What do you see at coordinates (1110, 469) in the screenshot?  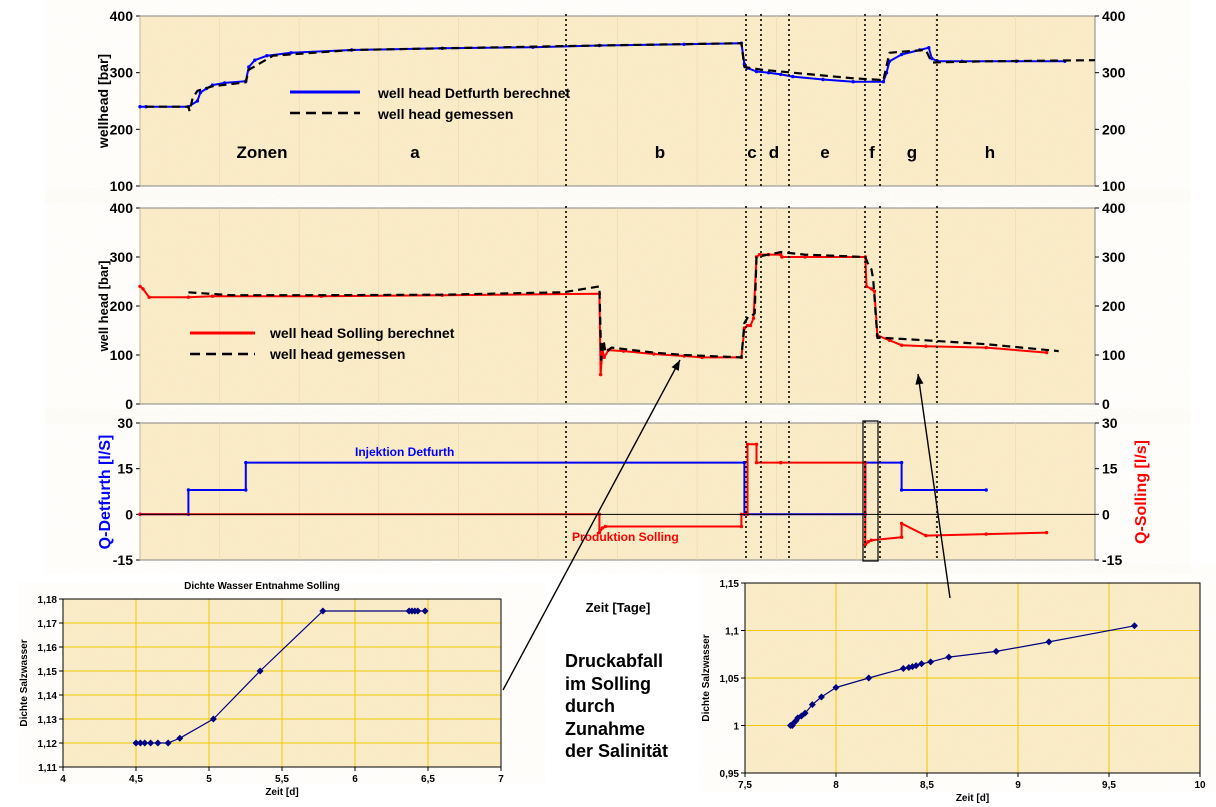 I see `y-tick-label-right: 15` at bounding box center [1110, 469].